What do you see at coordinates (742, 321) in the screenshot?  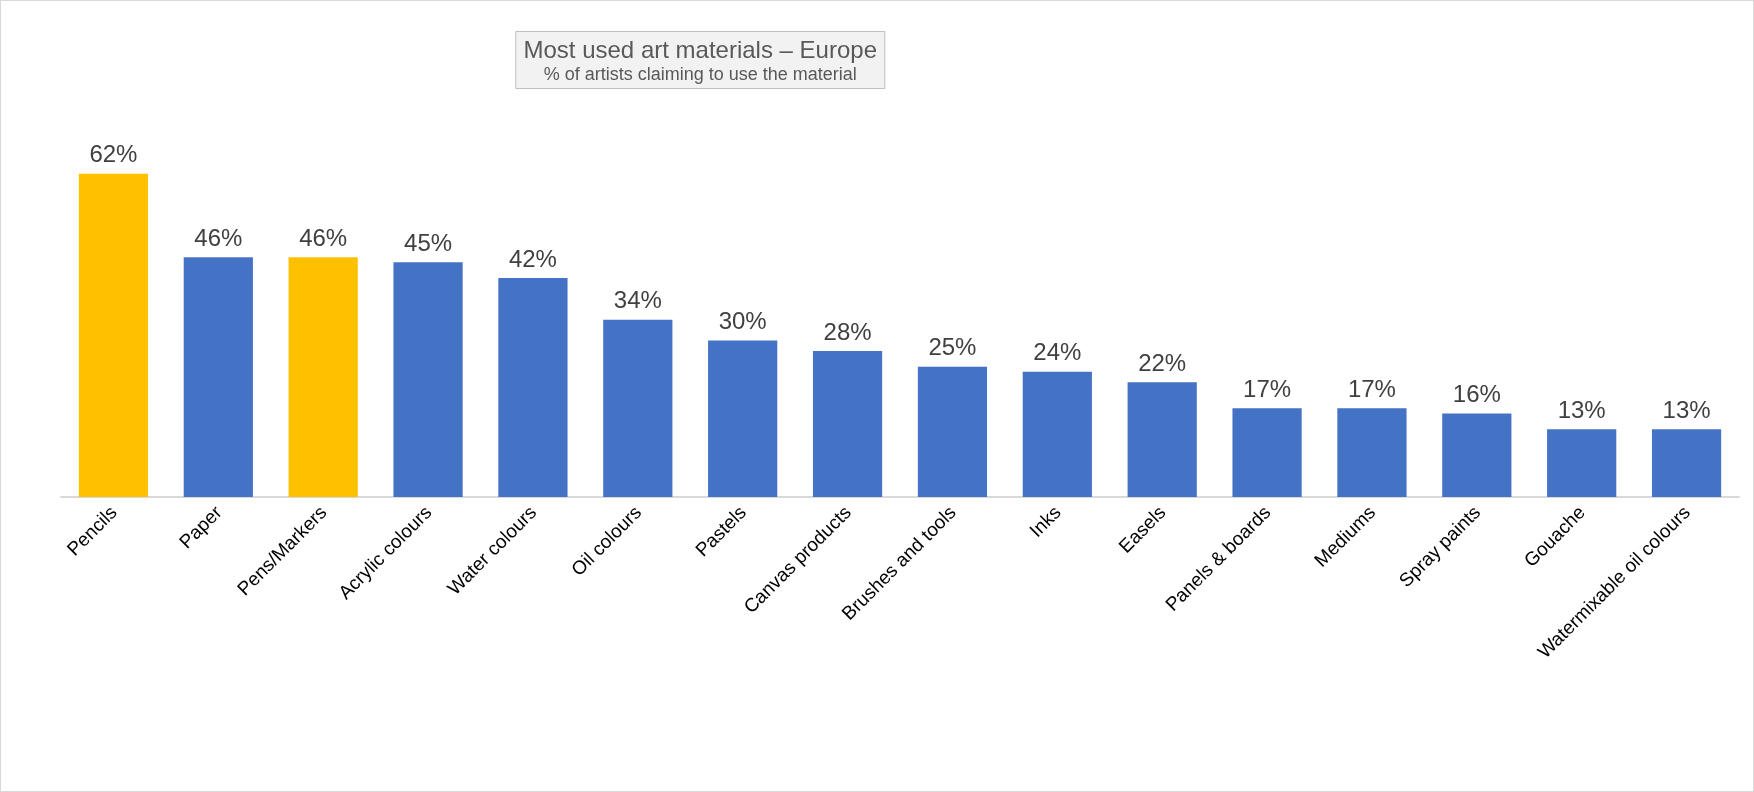 I see `data-label: 30%` at bounding box center [742, 321].